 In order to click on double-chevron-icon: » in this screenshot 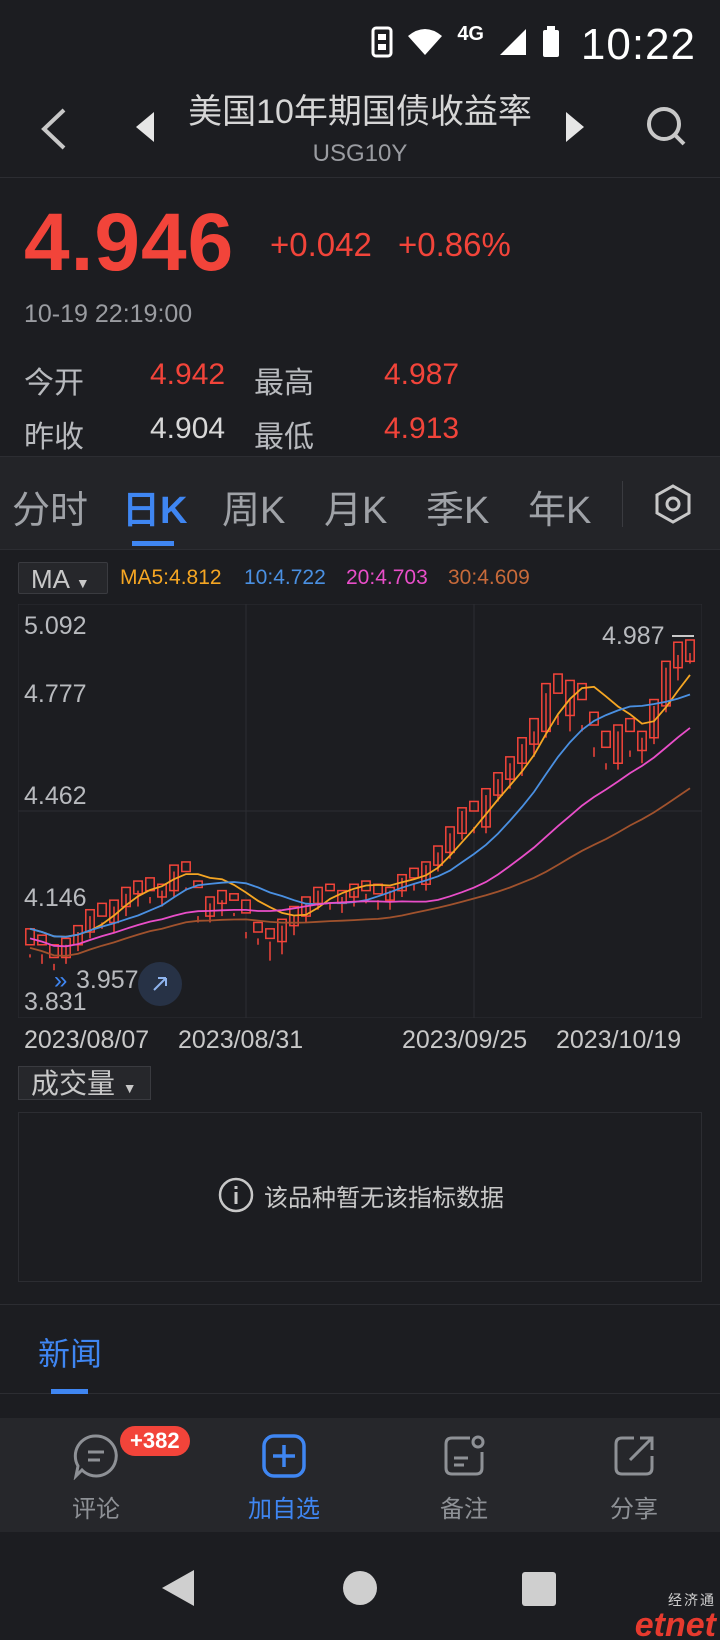, I will do `click(60, 980)`.